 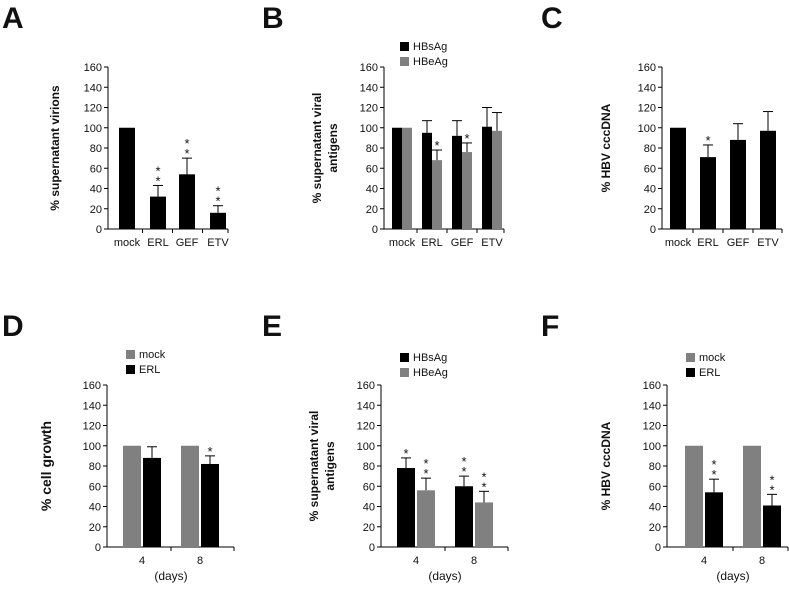 What do you see at coordinates (492, 243) in the screenshot?
I see `x-tick-label: ETV` at bounding box center [492, 243].